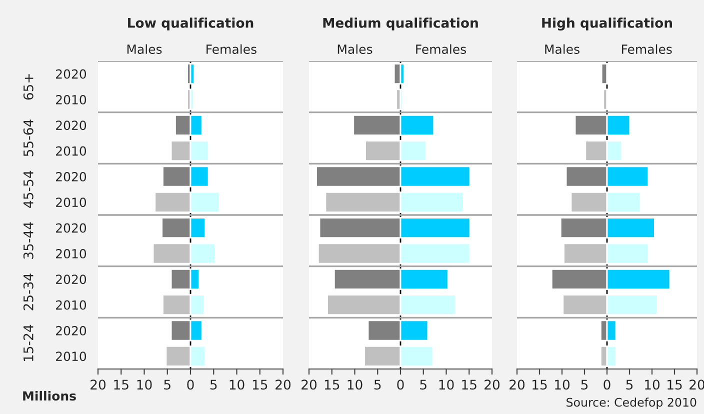  What do you see at coordinates (28, 138) in the screenshot?
I see `text: 55-64` at bounding box center [28, 138].